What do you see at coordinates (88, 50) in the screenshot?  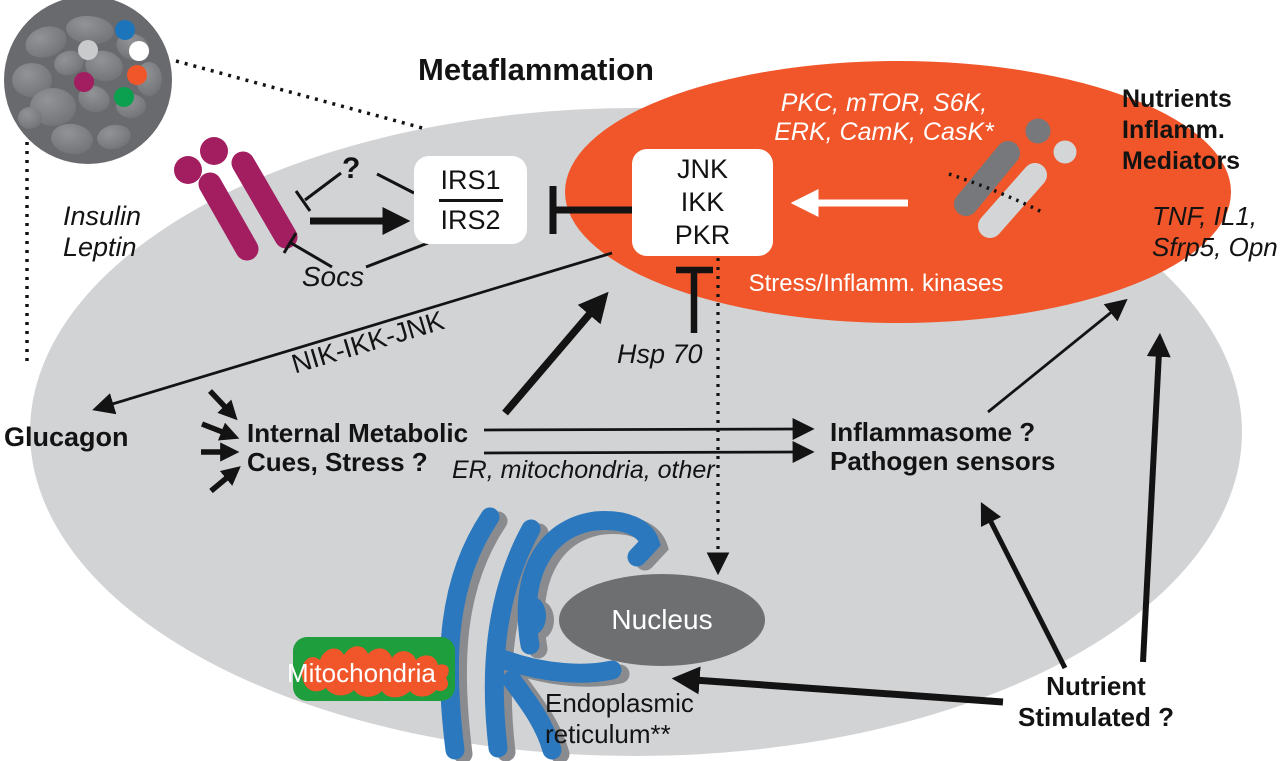 I see `tissue-cell-dot-silver` at bounding box center [88, 50].